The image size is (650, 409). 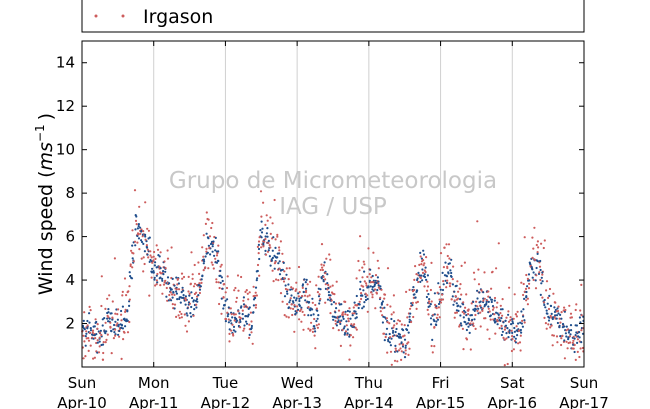 What do you see at coordinates (45, 204) in the screenshot?
I see `y-axis-title: Wind speed (ms−1)` at bounding box center [45, 204].